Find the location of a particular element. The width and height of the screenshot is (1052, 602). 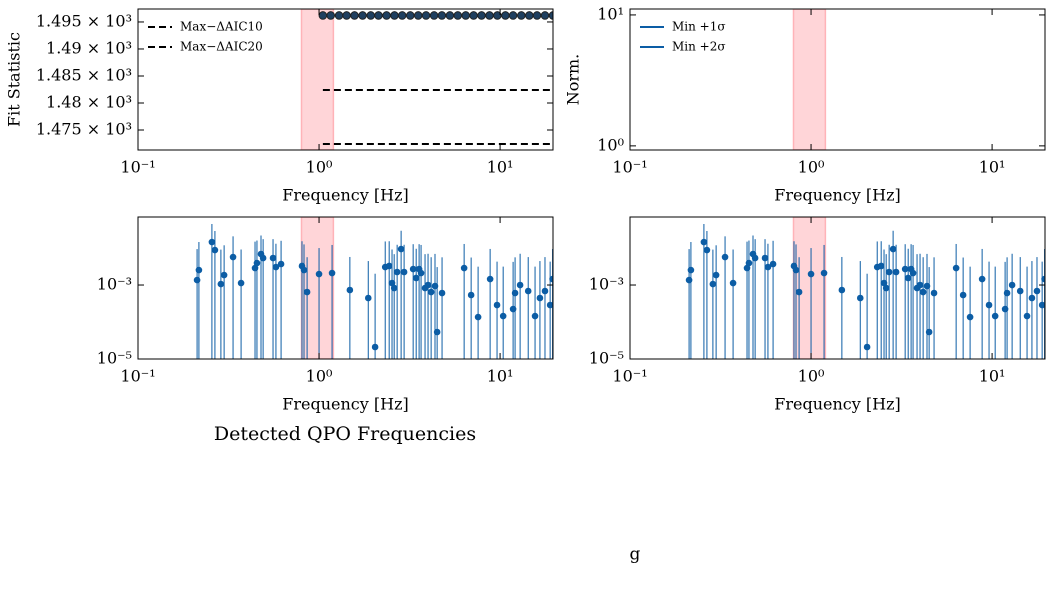

x-tick-label: 10⁻¹ is located at coordinates (137, 167).